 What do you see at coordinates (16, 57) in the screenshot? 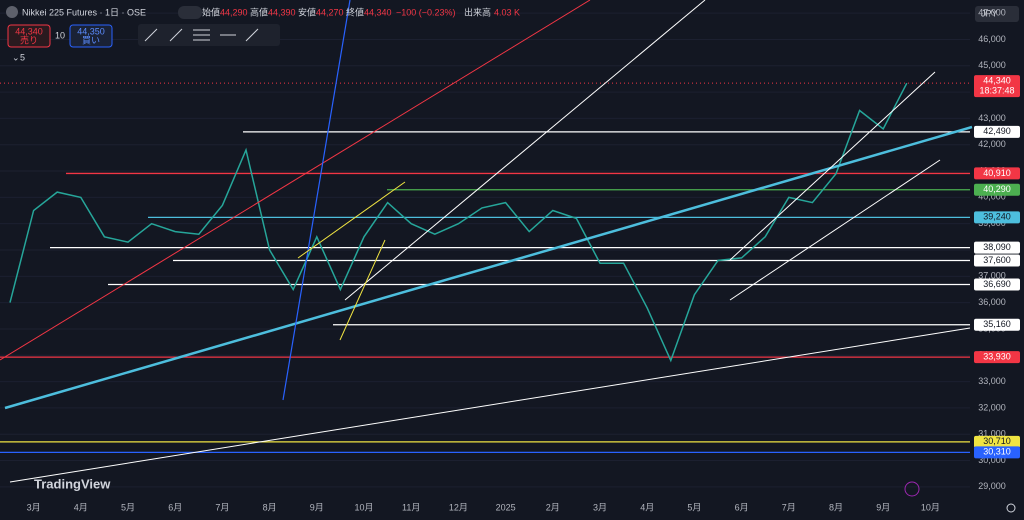
I see `indicator-toggle: ⌄` at bounding box center [16, 57].